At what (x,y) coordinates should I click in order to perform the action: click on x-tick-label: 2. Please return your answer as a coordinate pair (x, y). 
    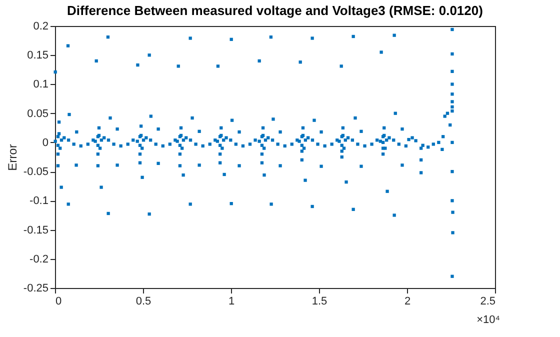
    Looking at the image, I should click on (407, 302).